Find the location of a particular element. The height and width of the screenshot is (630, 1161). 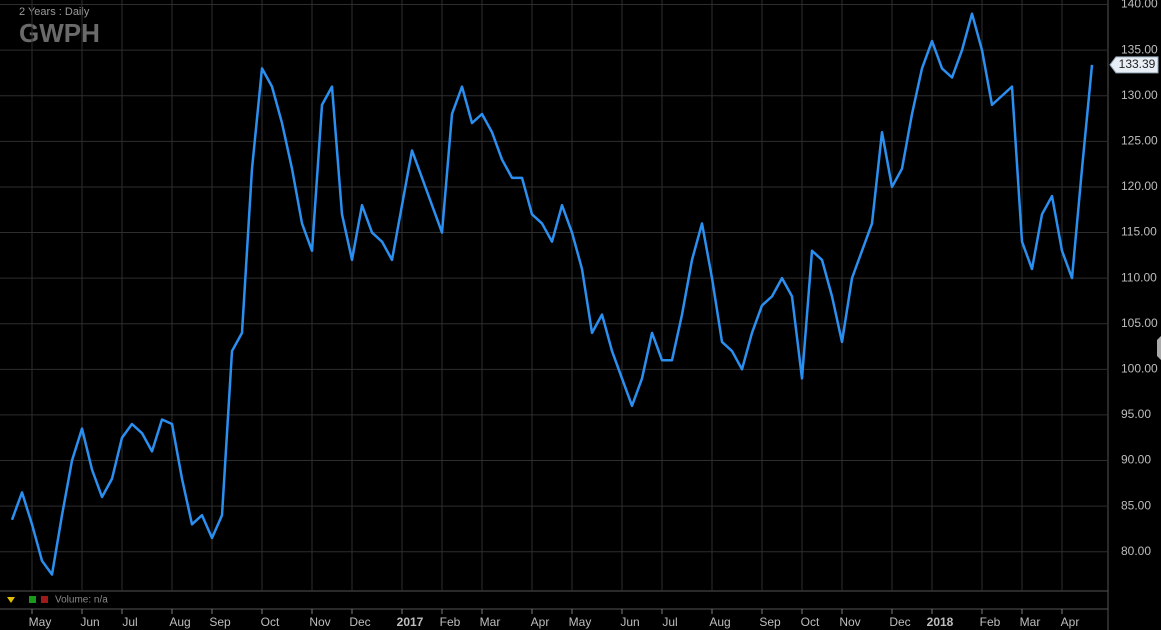

x-tick-label: 2018 is located at coordinates (940, 622).